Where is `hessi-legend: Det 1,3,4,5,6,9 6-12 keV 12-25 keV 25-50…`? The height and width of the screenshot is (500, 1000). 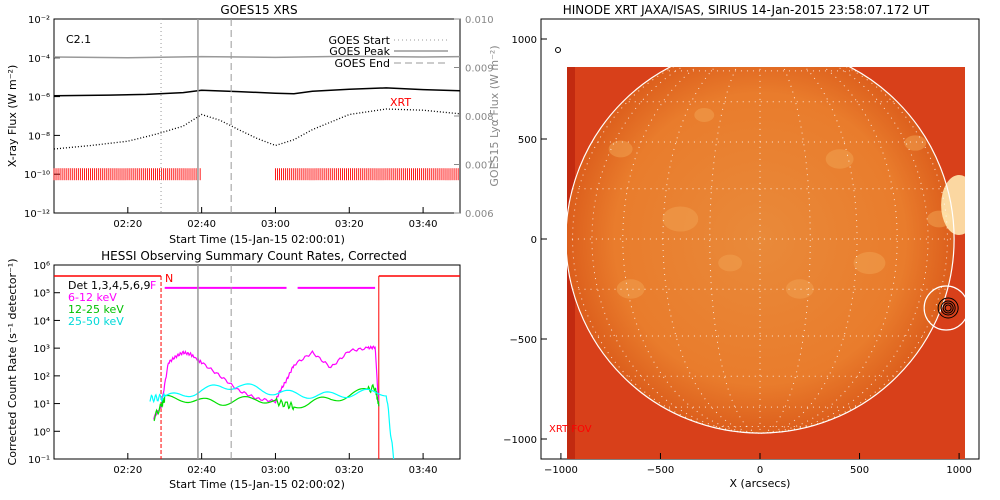 hessi-legend: Det 1,3,4,5,6,9 6-12 keV 12-25 keV 25-50… is located at coordinates (109, 303).